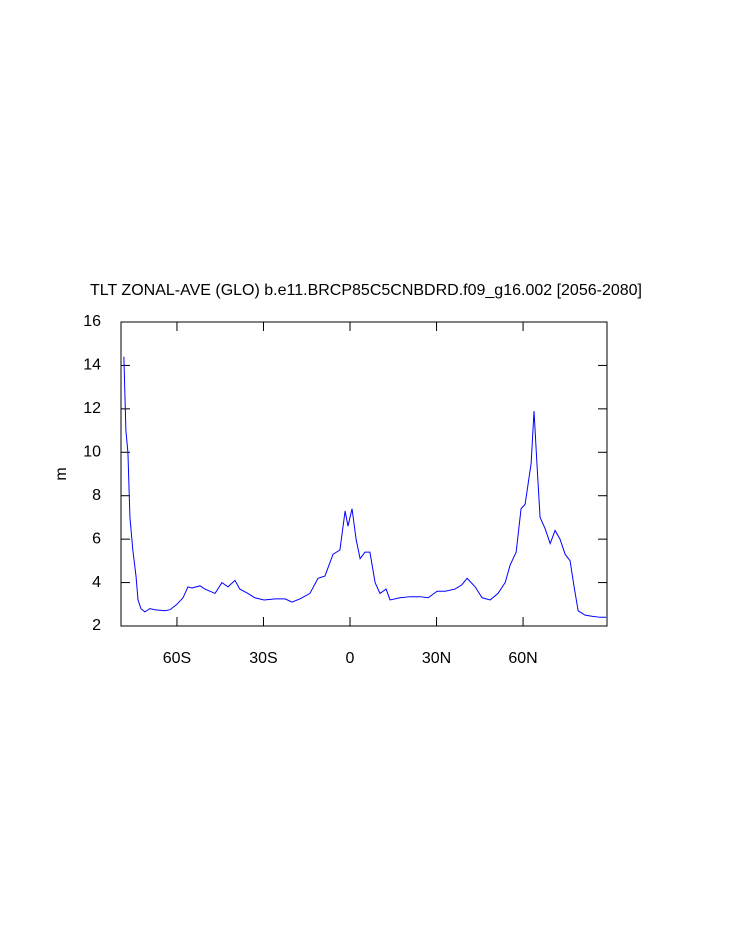 The image size is (733, 945). What do you see at coordinates (263, 658) in the screenshot?
I see `x-tick-label: 30S` at bounding box center [263, 658].